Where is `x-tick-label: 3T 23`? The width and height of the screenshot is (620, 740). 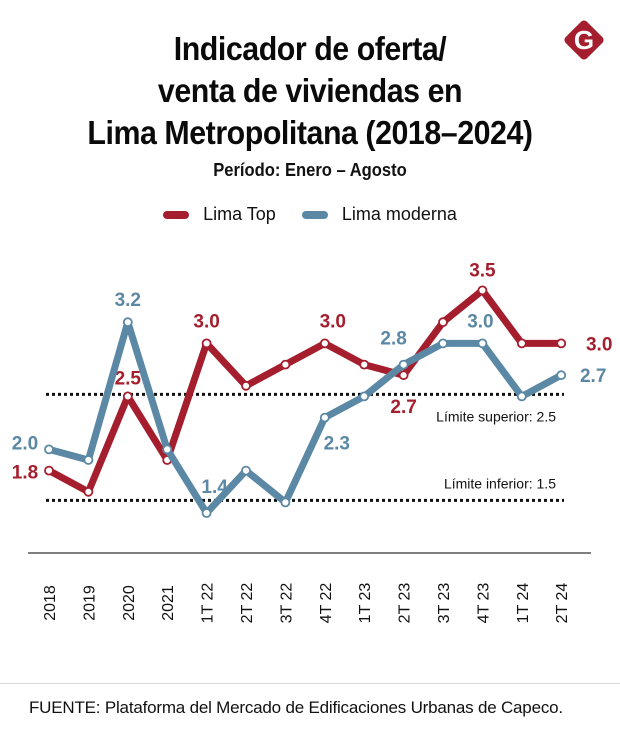
x-tick-label: 3T 23 is located at coordinates (444, 603).